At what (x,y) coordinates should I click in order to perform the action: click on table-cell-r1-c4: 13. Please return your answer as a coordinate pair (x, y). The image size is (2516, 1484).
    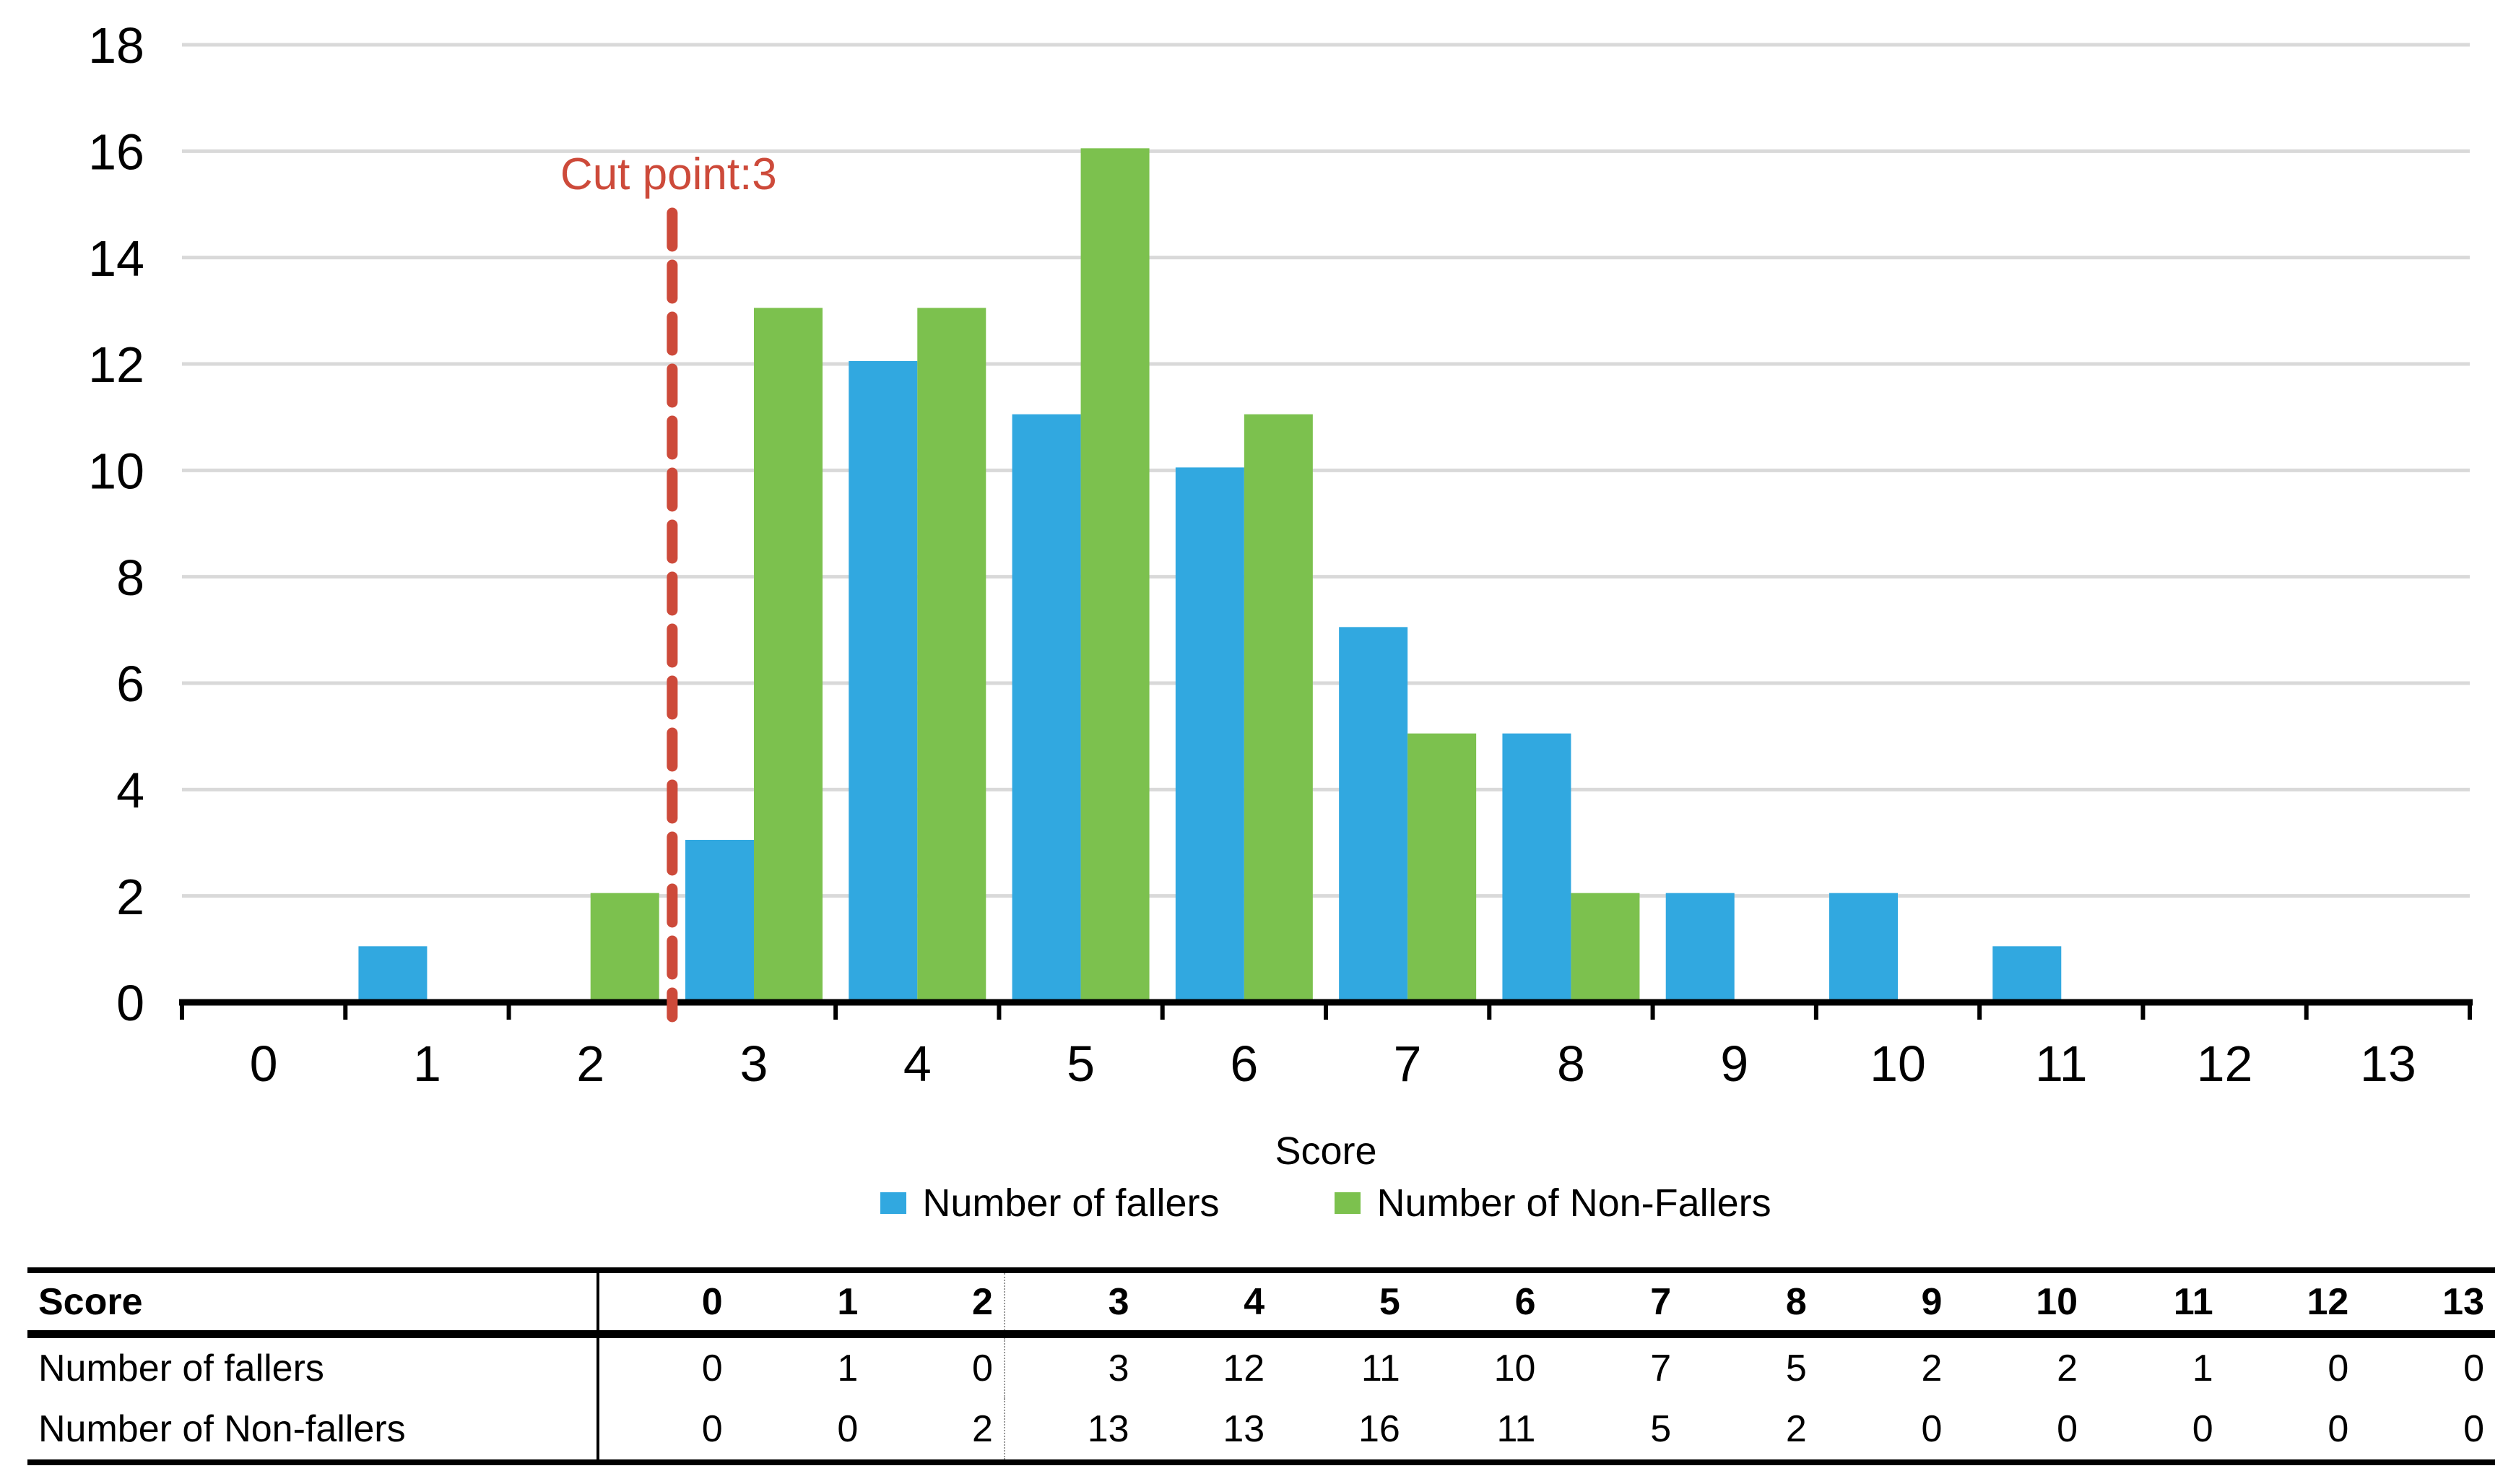
    Looking at the image, I should click on (1208, 1432).